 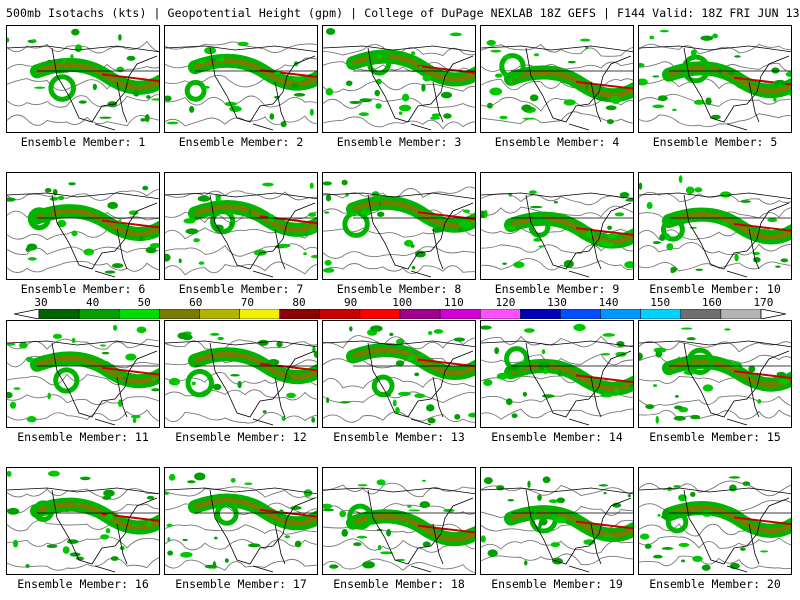 I want to click on colorbar-left-arrow, so click(x=27, y=314).